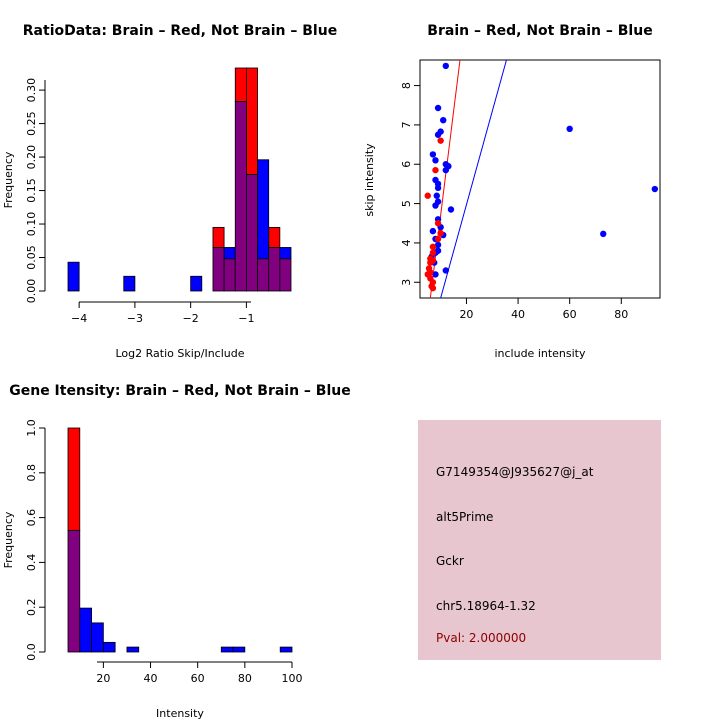  Describe the element at coordinates (31, 190) in the screenshot. I see `y-tick-label: 0.15` at that location.